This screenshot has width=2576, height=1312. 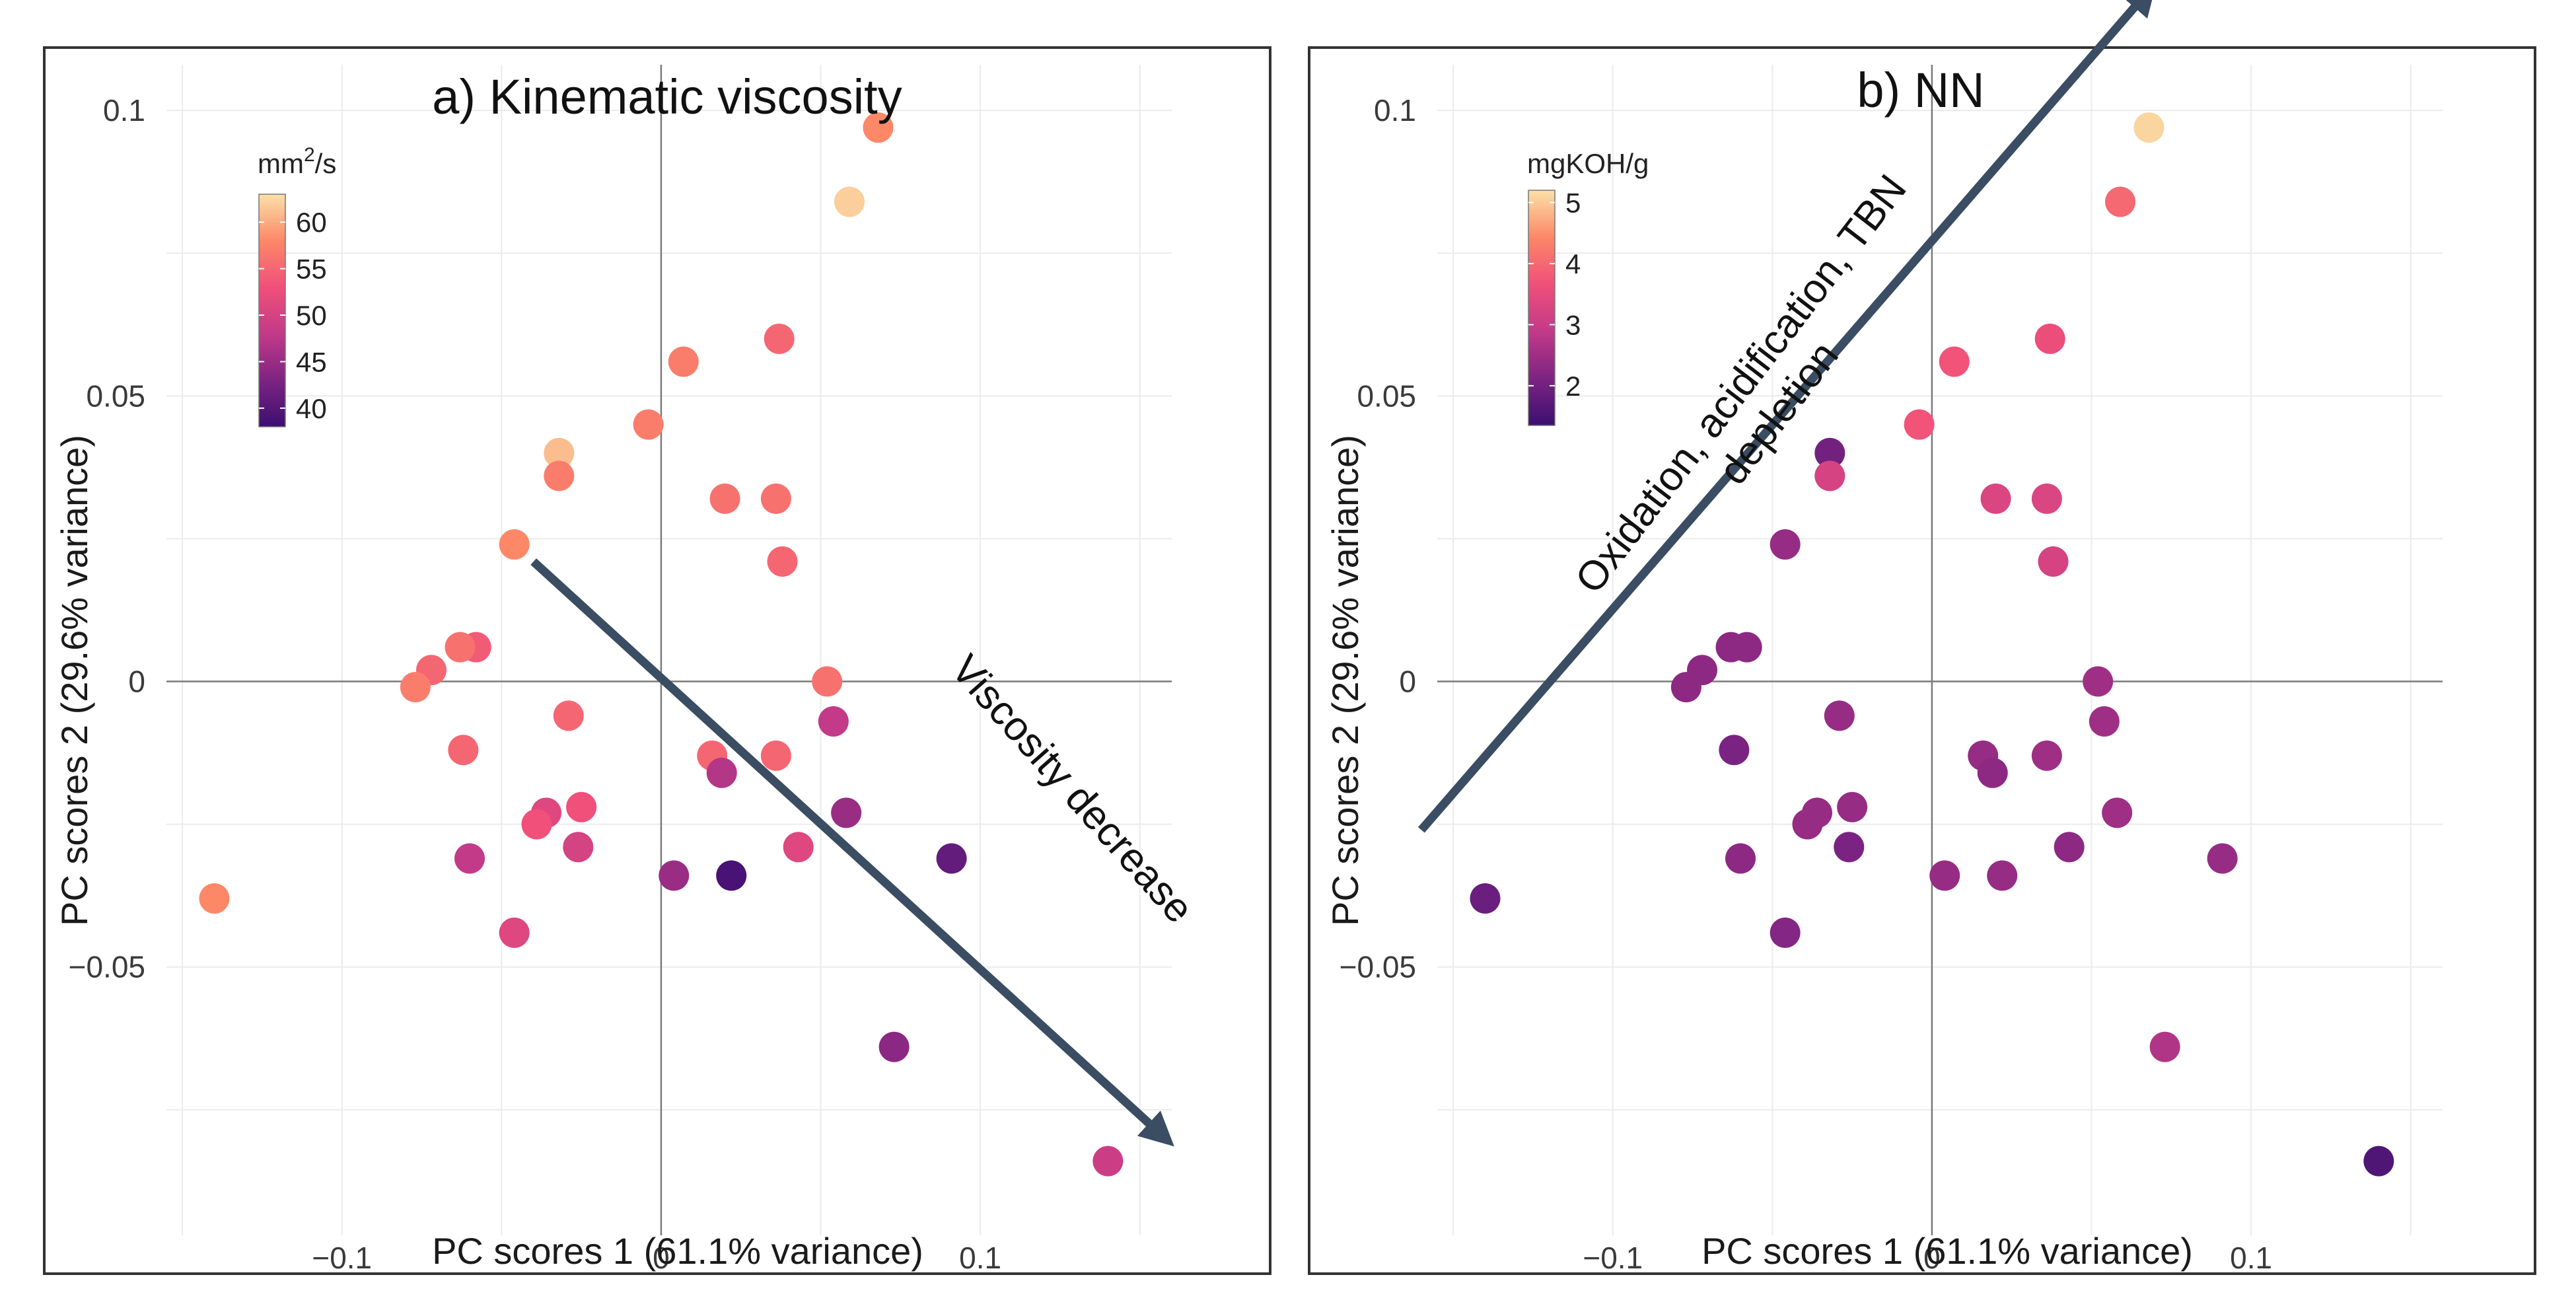 I want to click on chart-title: b) NN, so click(x=1921, y=90).